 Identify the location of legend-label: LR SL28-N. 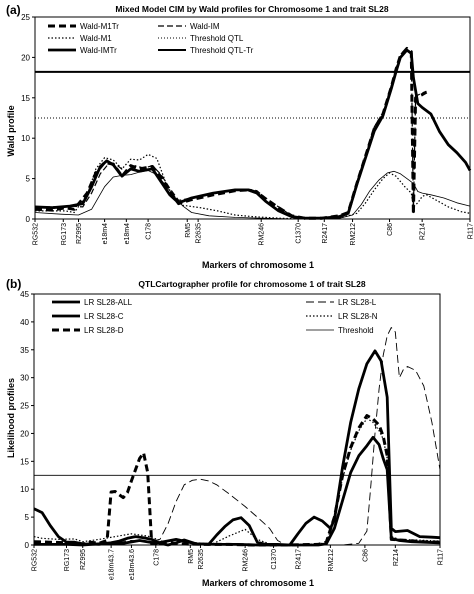
(358, 316).